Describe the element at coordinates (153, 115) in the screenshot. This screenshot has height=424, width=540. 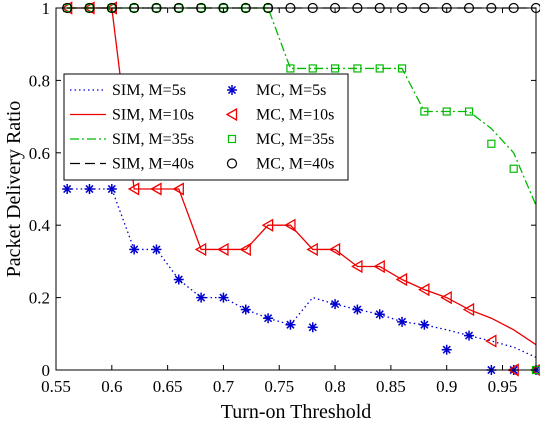
I see `legend-entry-label: SIM, M=10s` at that location.